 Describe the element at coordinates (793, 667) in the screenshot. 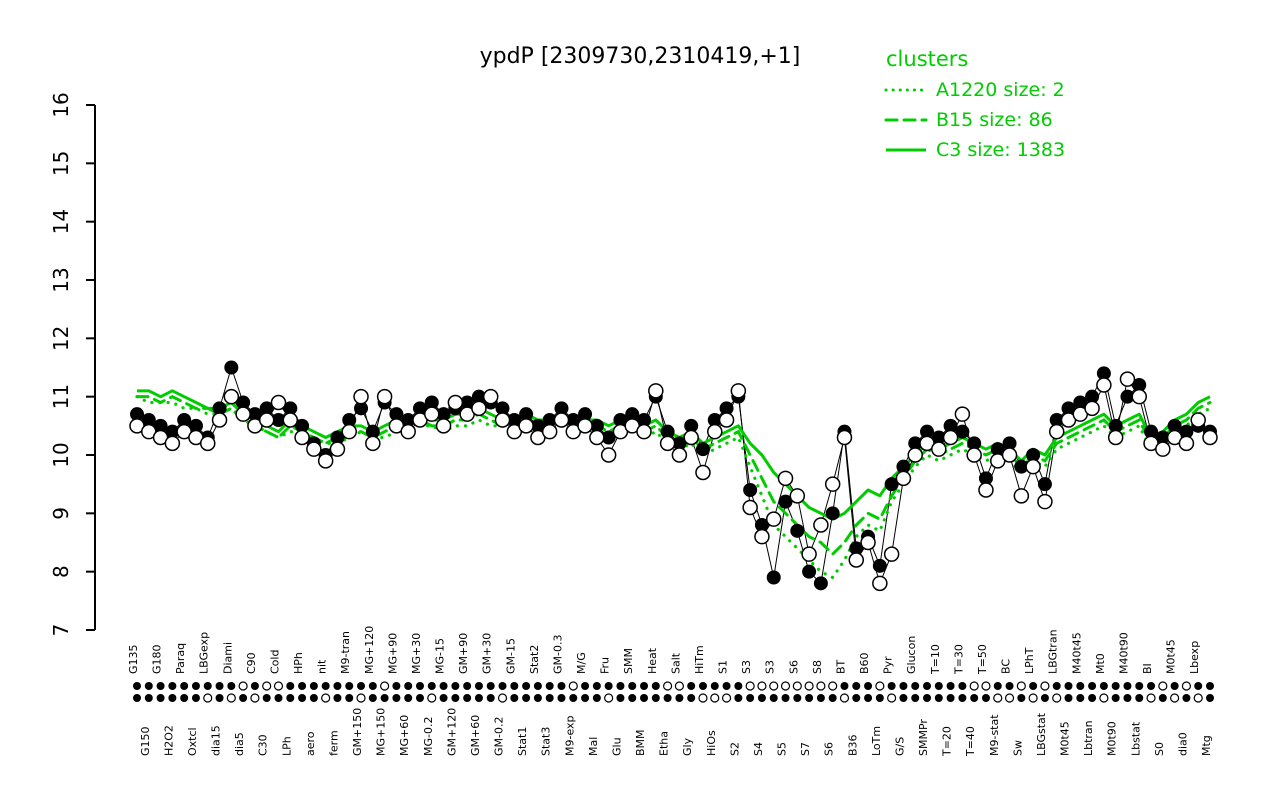

I see `x-axis-condition-label: S6` at that location.